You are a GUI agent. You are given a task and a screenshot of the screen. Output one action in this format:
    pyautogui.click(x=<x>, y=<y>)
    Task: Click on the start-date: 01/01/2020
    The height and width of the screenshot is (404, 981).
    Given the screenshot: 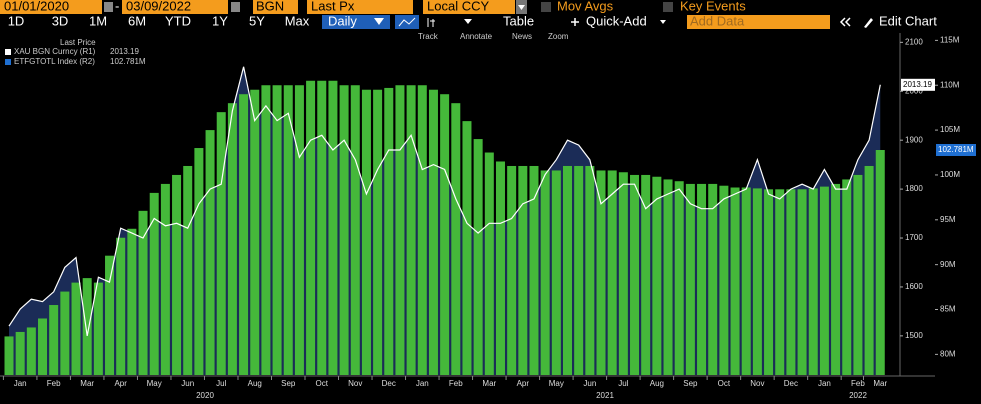 What is the action you would take?
    pyautogui.click(x=36, y=6)
    